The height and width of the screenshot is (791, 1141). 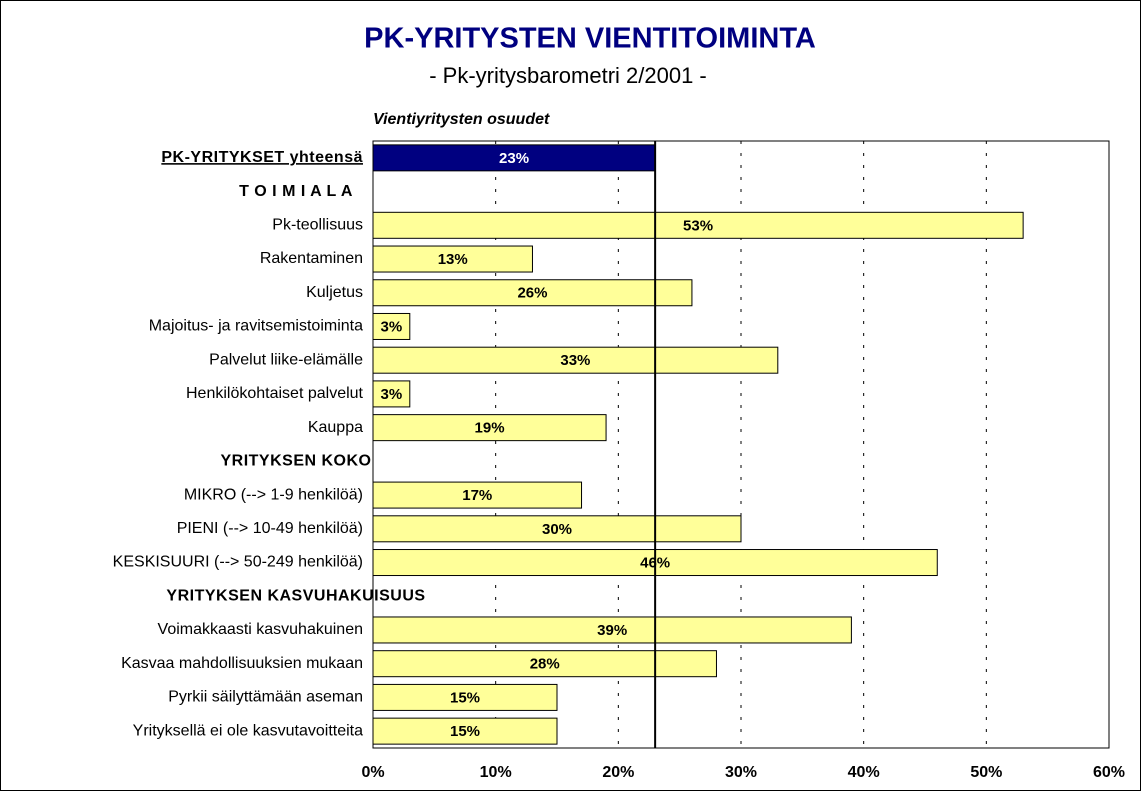 What do you see at coordinates (590, 39) in the screenshot?
I see `chart-title: PK-YRITYSTEN VIENTITOIMINTA` at bounding box center [590, 39].